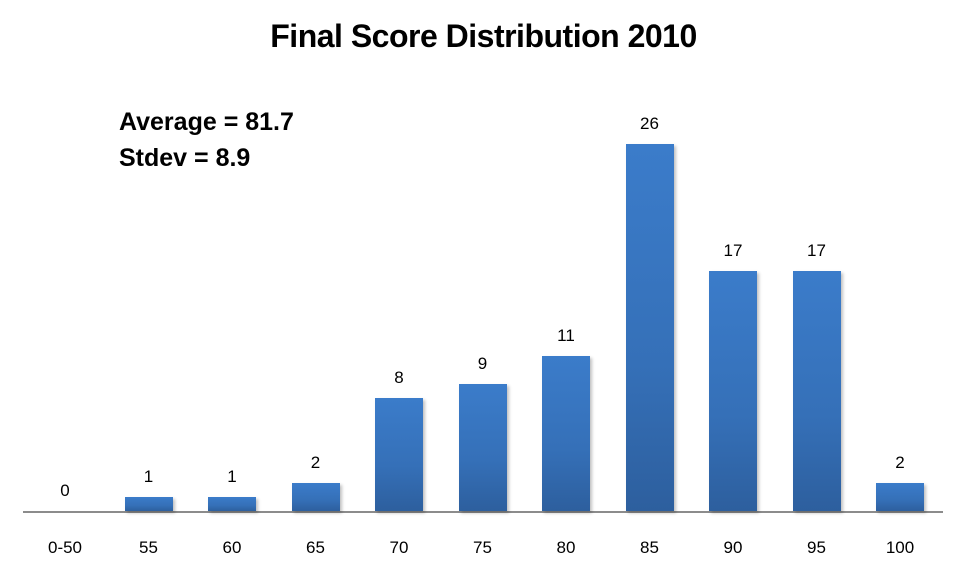  What do you see at coordinates (399, 377) in the screenshot?
I see `bar-value-label: 8` at bounding box center [399, 377].